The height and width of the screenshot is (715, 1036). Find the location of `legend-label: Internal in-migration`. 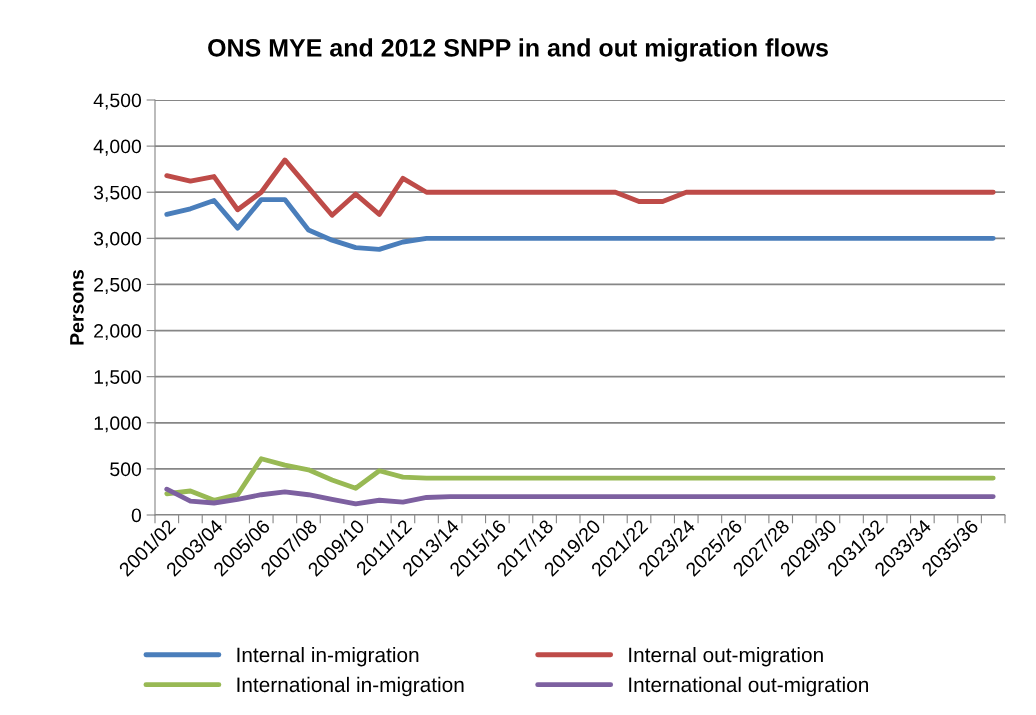

legend-label: Internal in-migration is located at coordinates (328, 656).